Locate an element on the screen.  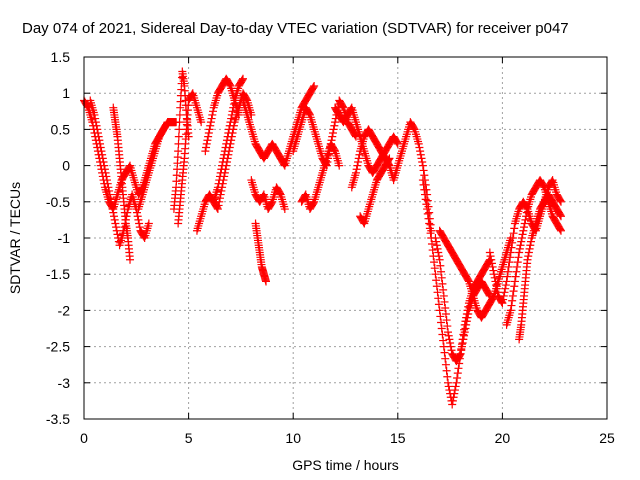
y-tick-label: -2.5 is located at coordinates (58, 347).